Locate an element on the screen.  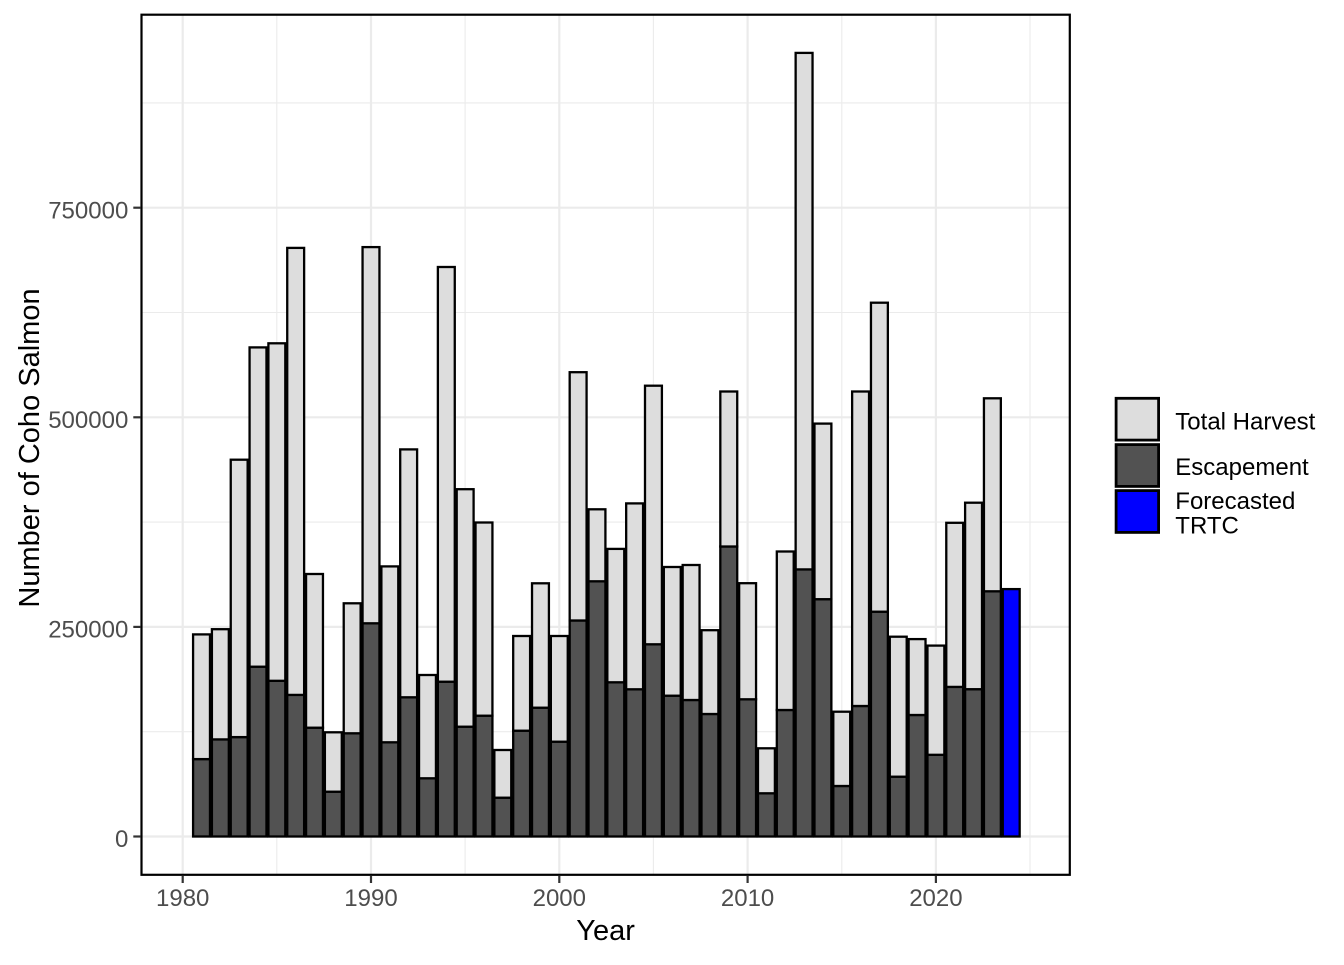
svg-text: TRTC is located at coordinates (1207, 526).